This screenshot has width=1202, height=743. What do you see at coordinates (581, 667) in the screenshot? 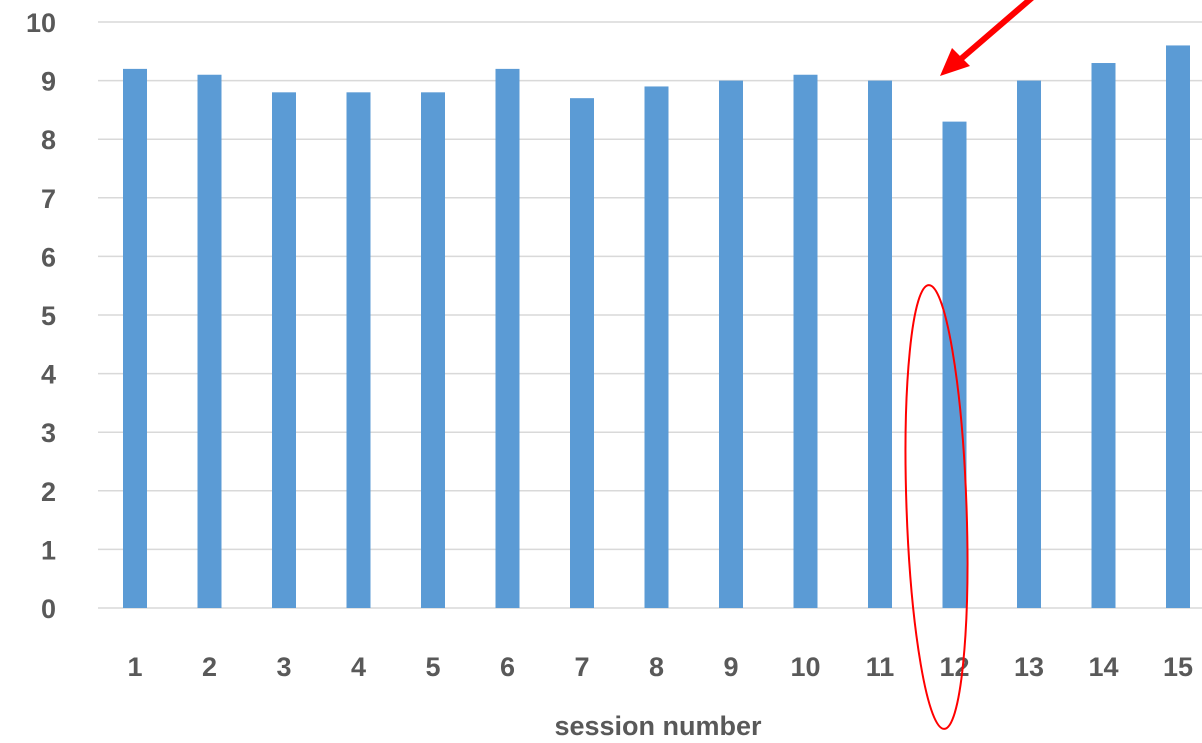
I see `x-tick-label: 7` at bounding box center [581, 667].